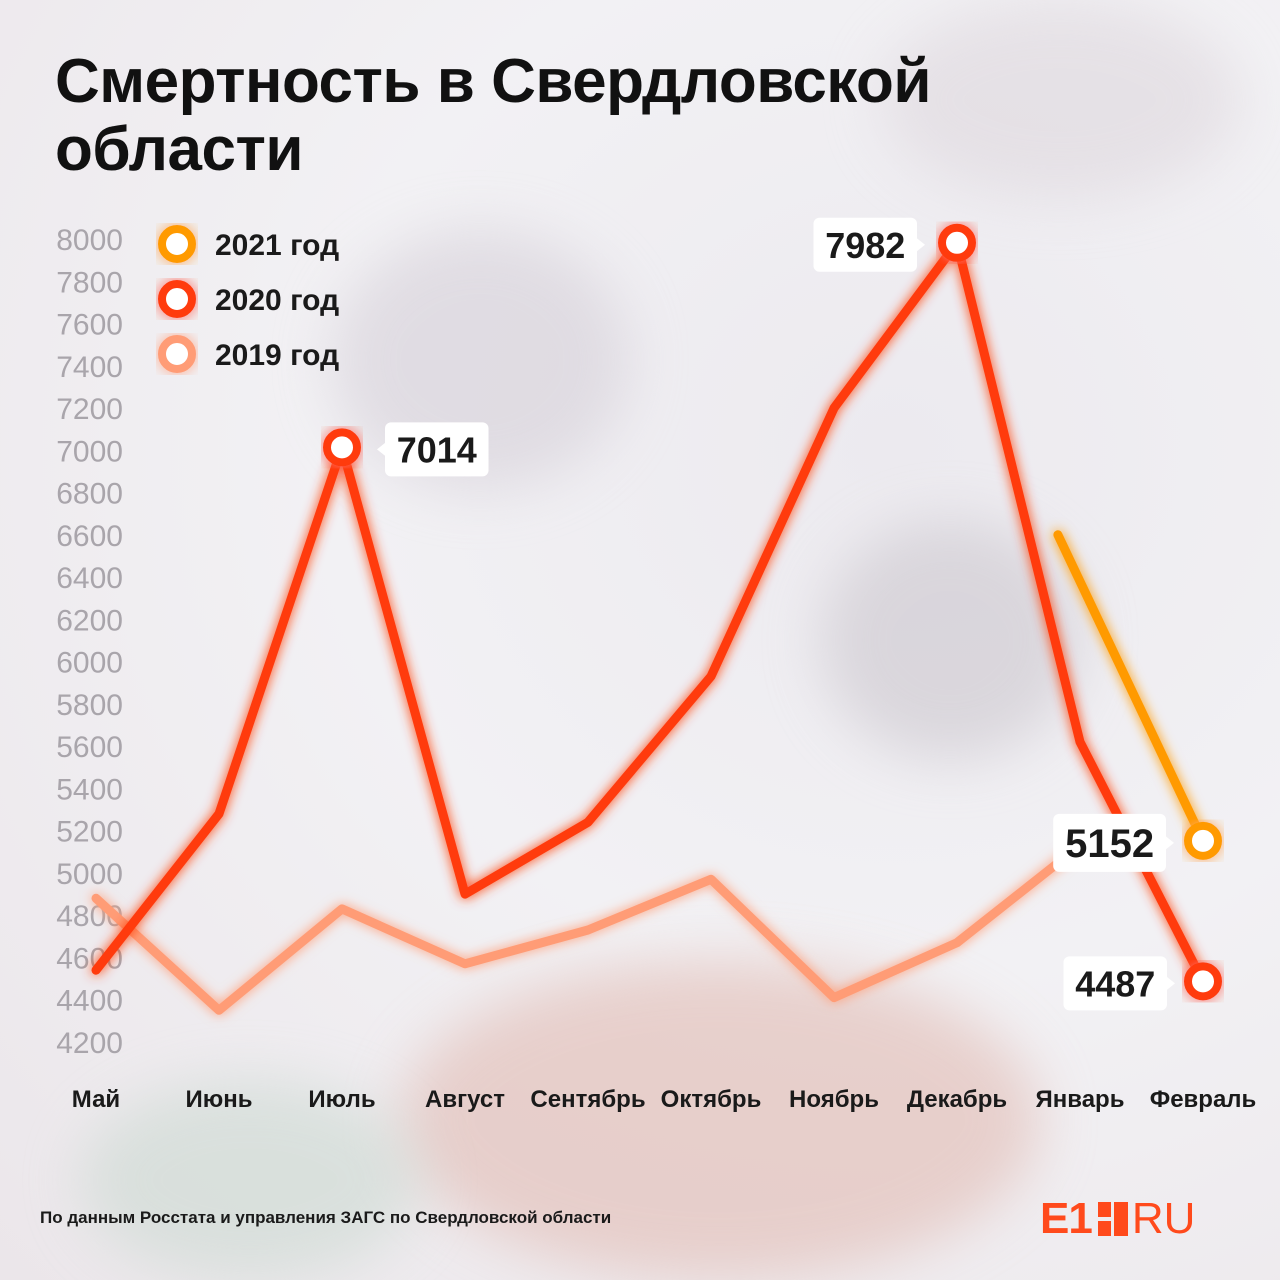 The height and width of the screenshot is (1280, 1280). Describe the element at coordinates (89, 789) in the screenshot. I see `y-tick-label: 5400` at that location.